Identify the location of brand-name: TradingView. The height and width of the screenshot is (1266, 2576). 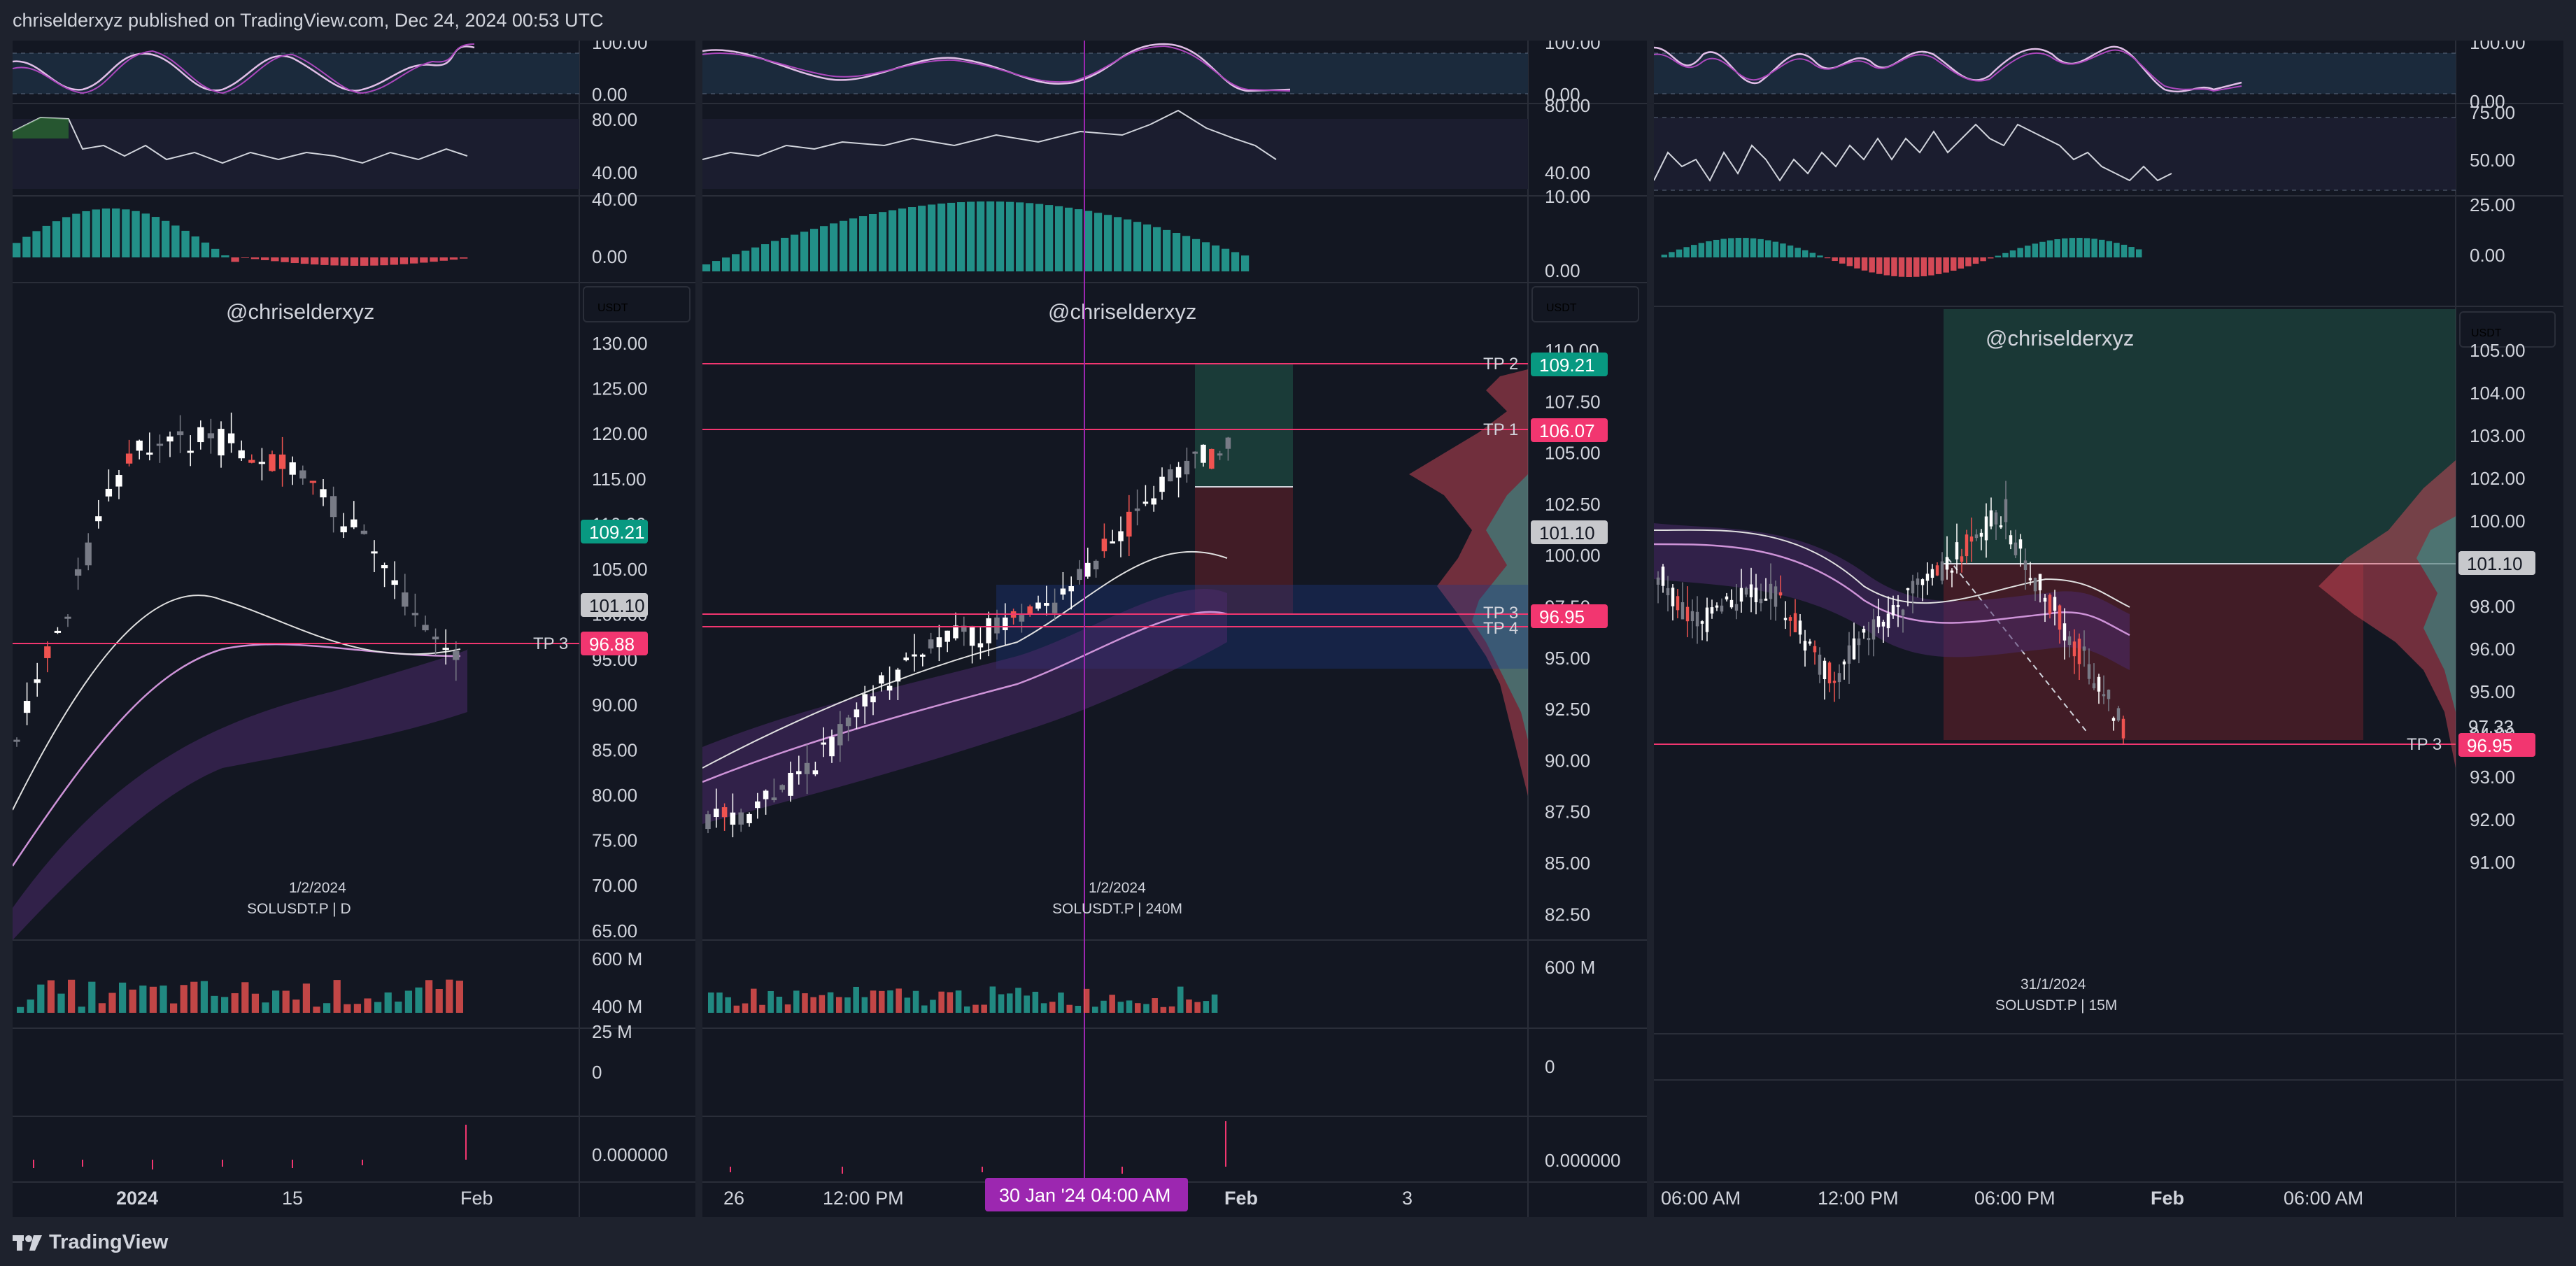
(109, 1242).